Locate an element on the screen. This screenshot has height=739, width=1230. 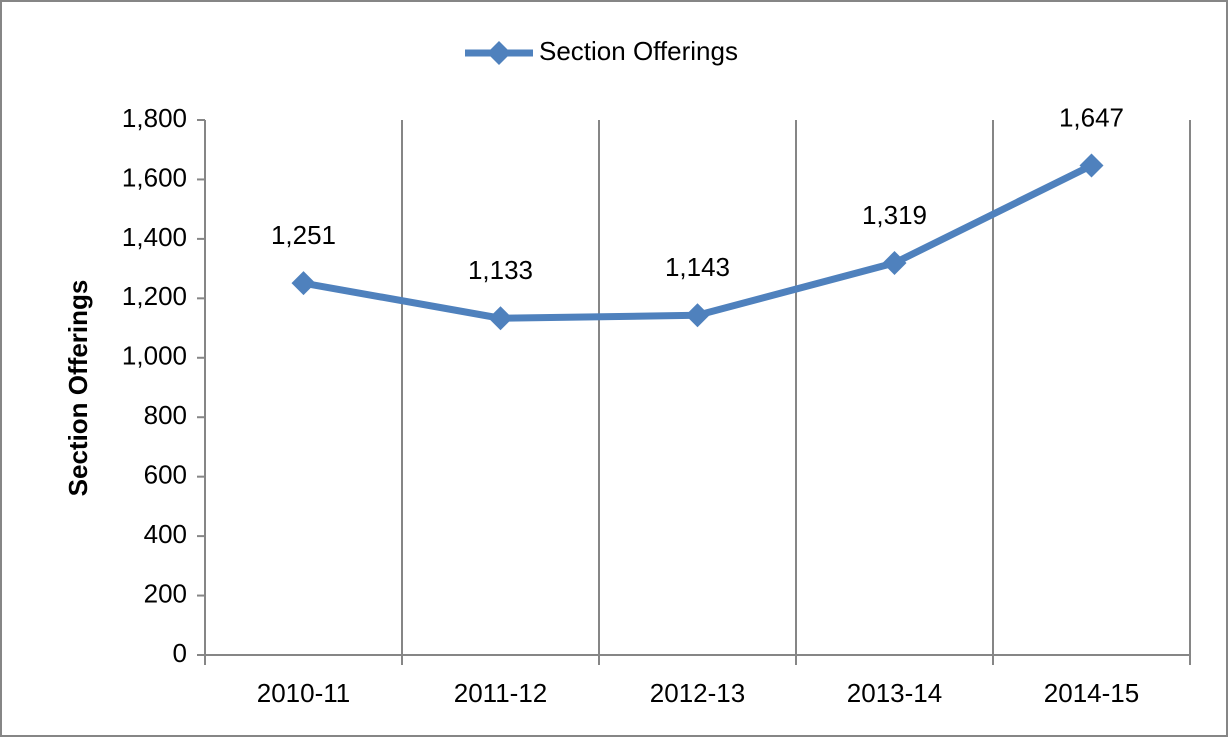
data-label: 1,251 is located at coordinates (303, 235).